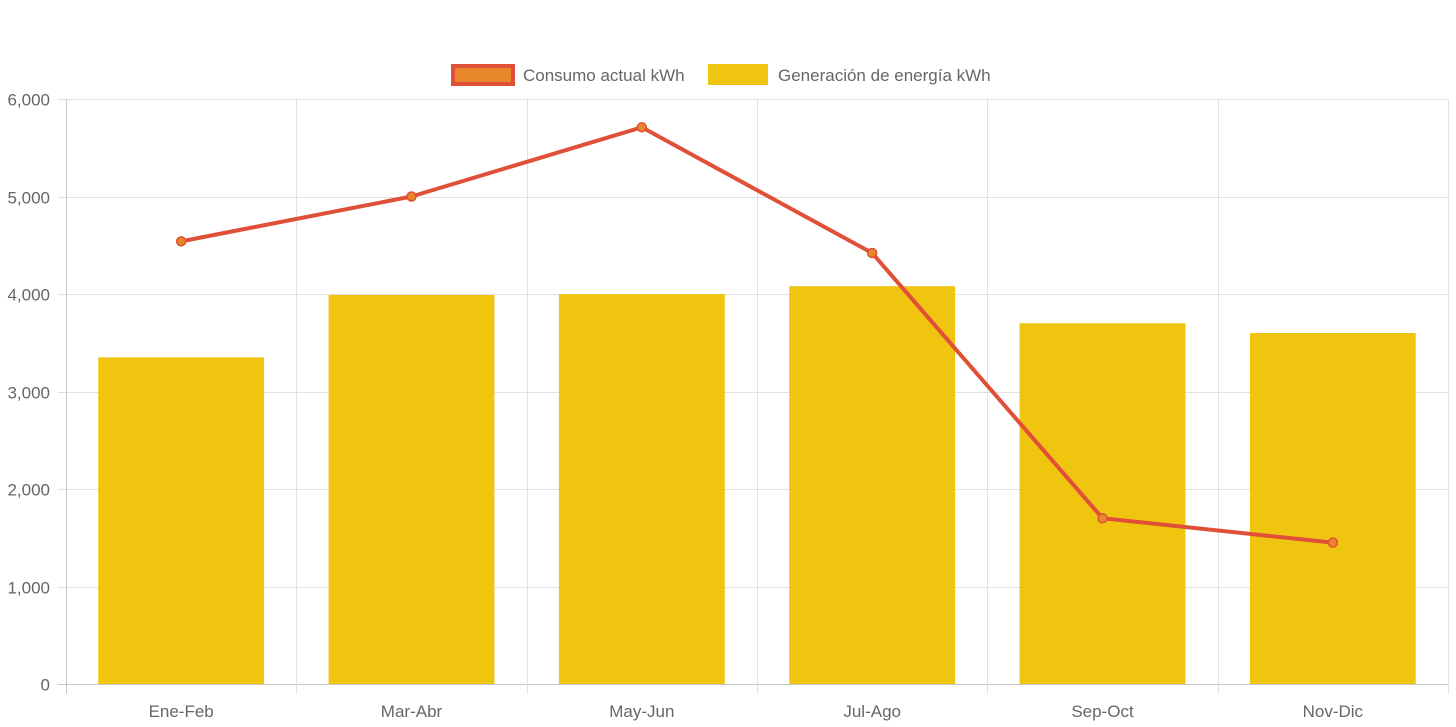 The width and height of the screenshot is (1456, 727). I want to click on point-consumo-nov-dic, so click(1333, 542).